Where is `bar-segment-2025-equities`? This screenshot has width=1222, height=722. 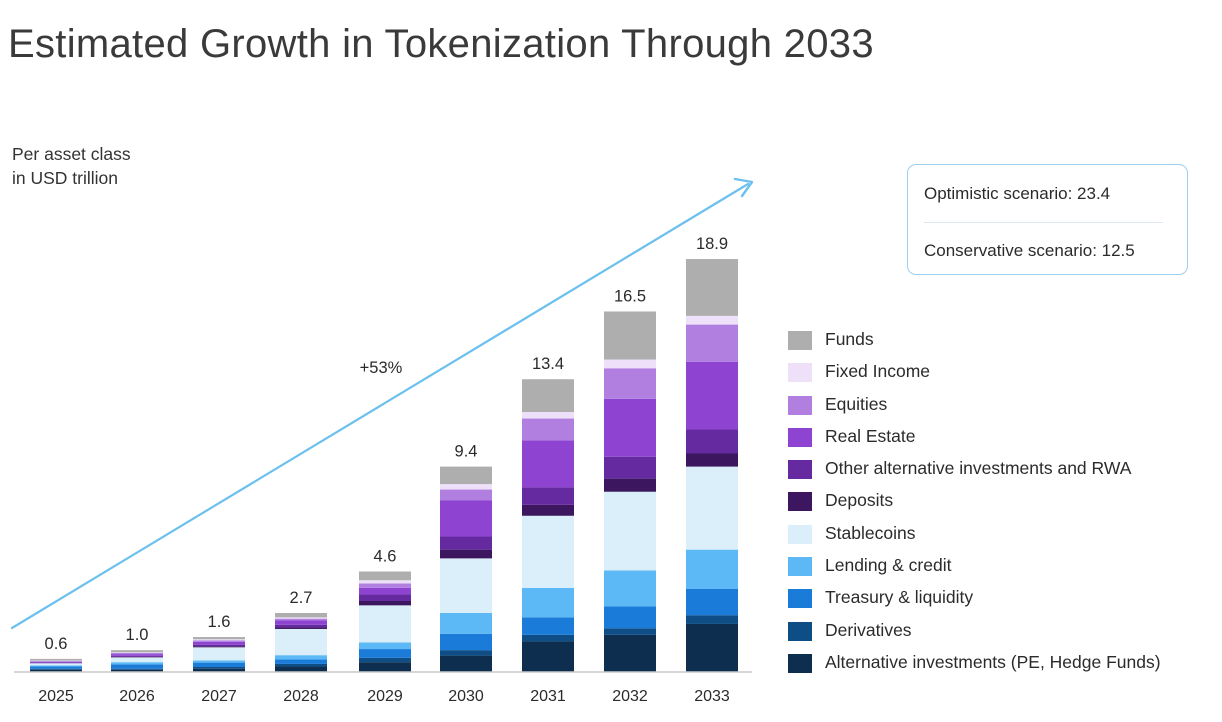 bar-segment-2025-equities is located at coordinates (56, 661).